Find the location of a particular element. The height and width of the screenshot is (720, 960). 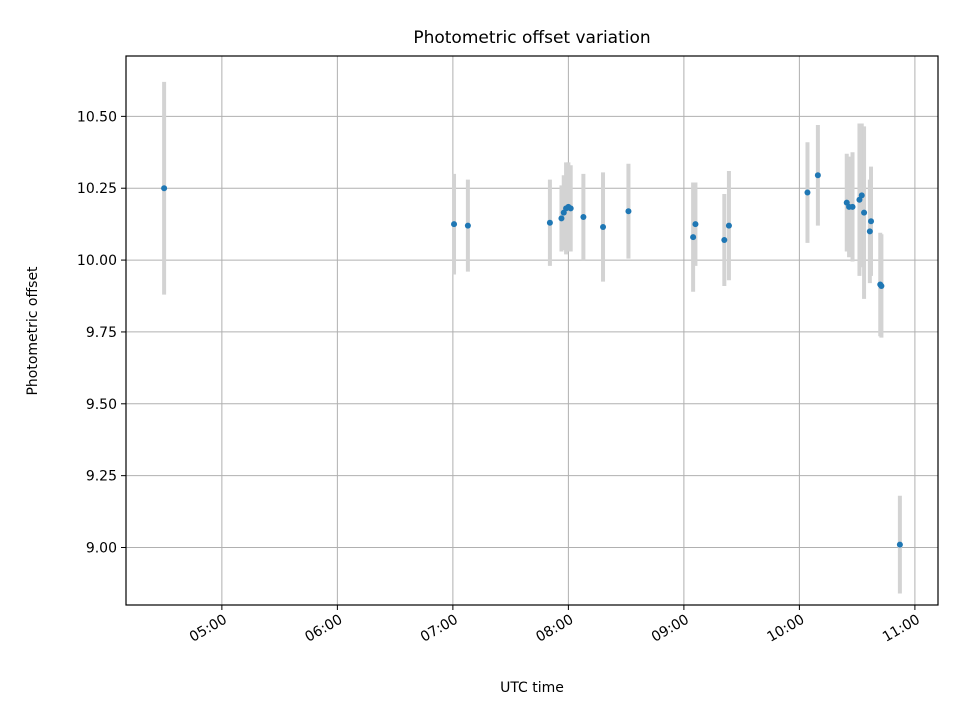

y-tick-label: 9.25 is located at coordinates (101, 477).